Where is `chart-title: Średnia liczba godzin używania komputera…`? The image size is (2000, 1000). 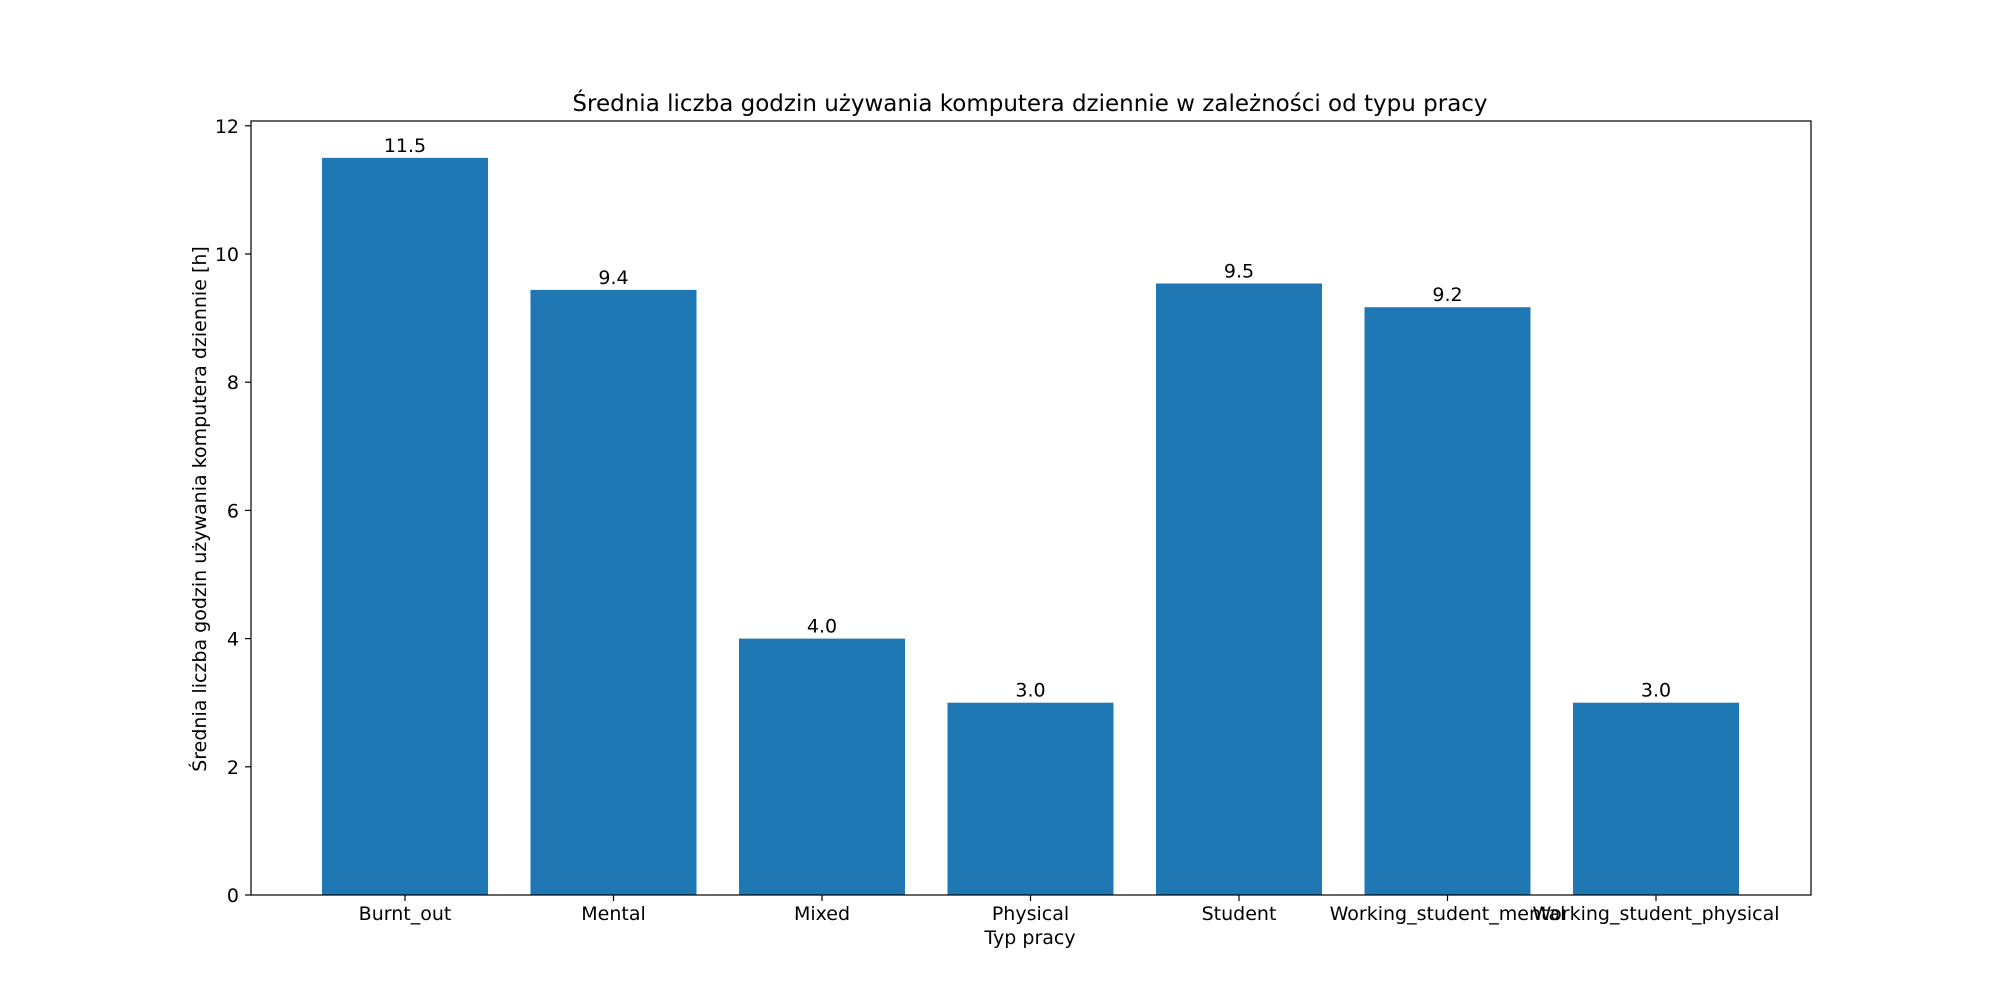
chart-title: Średnia liczba godzin używania komputera… is located at coordinates (1029, 103).